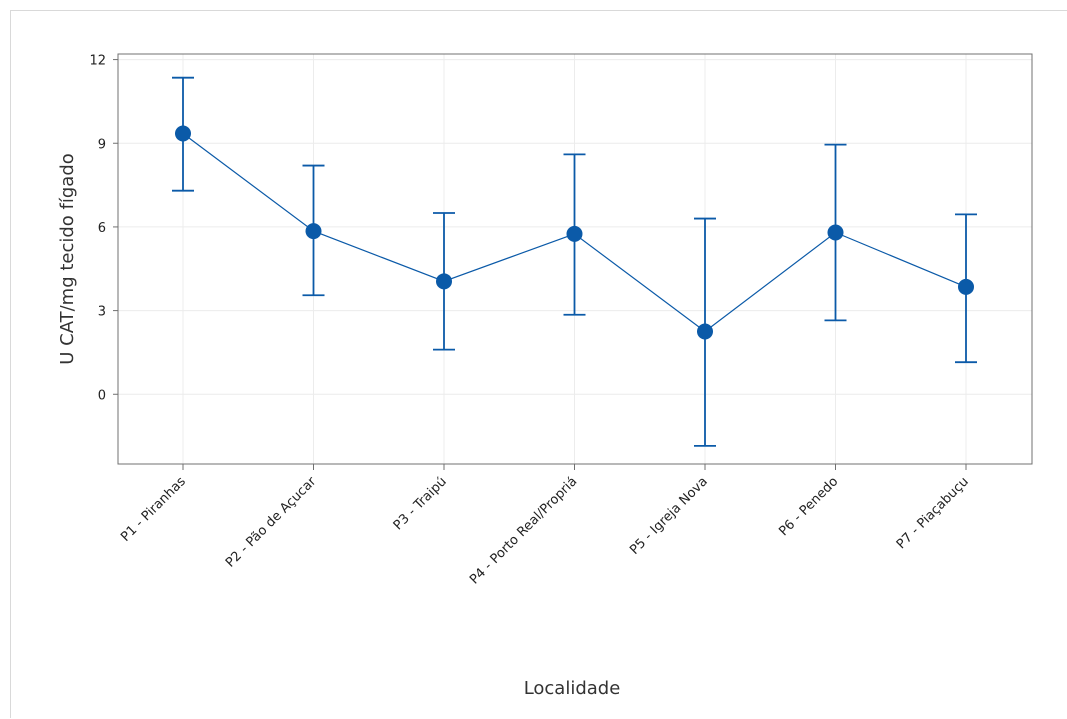 This screenshot has width=1067, height=719. I want to click on y-tick-label: 0, so click(102, 395).